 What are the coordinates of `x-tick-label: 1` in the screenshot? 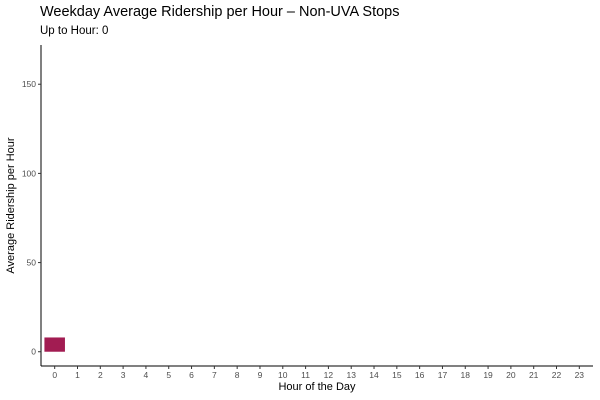 It's located at (77, 375).